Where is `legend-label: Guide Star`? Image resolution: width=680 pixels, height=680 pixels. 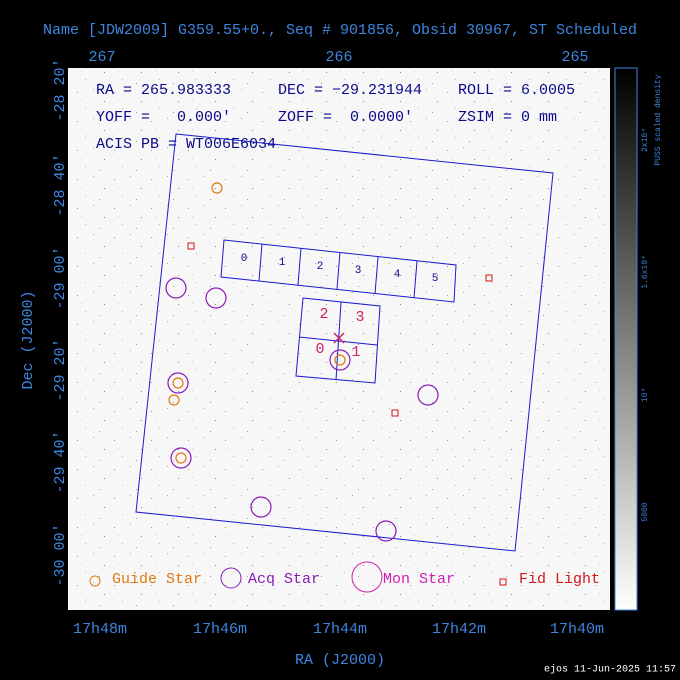 legend-label: Guide Star is located at coordinates (157, 579).